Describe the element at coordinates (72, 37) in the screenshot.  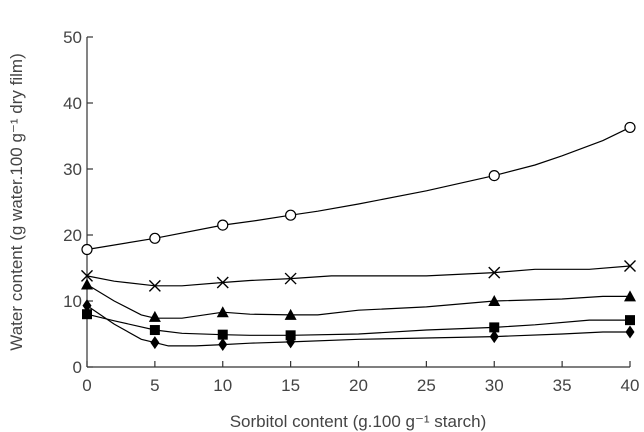
I see `y-tick-label: 50` at that location.